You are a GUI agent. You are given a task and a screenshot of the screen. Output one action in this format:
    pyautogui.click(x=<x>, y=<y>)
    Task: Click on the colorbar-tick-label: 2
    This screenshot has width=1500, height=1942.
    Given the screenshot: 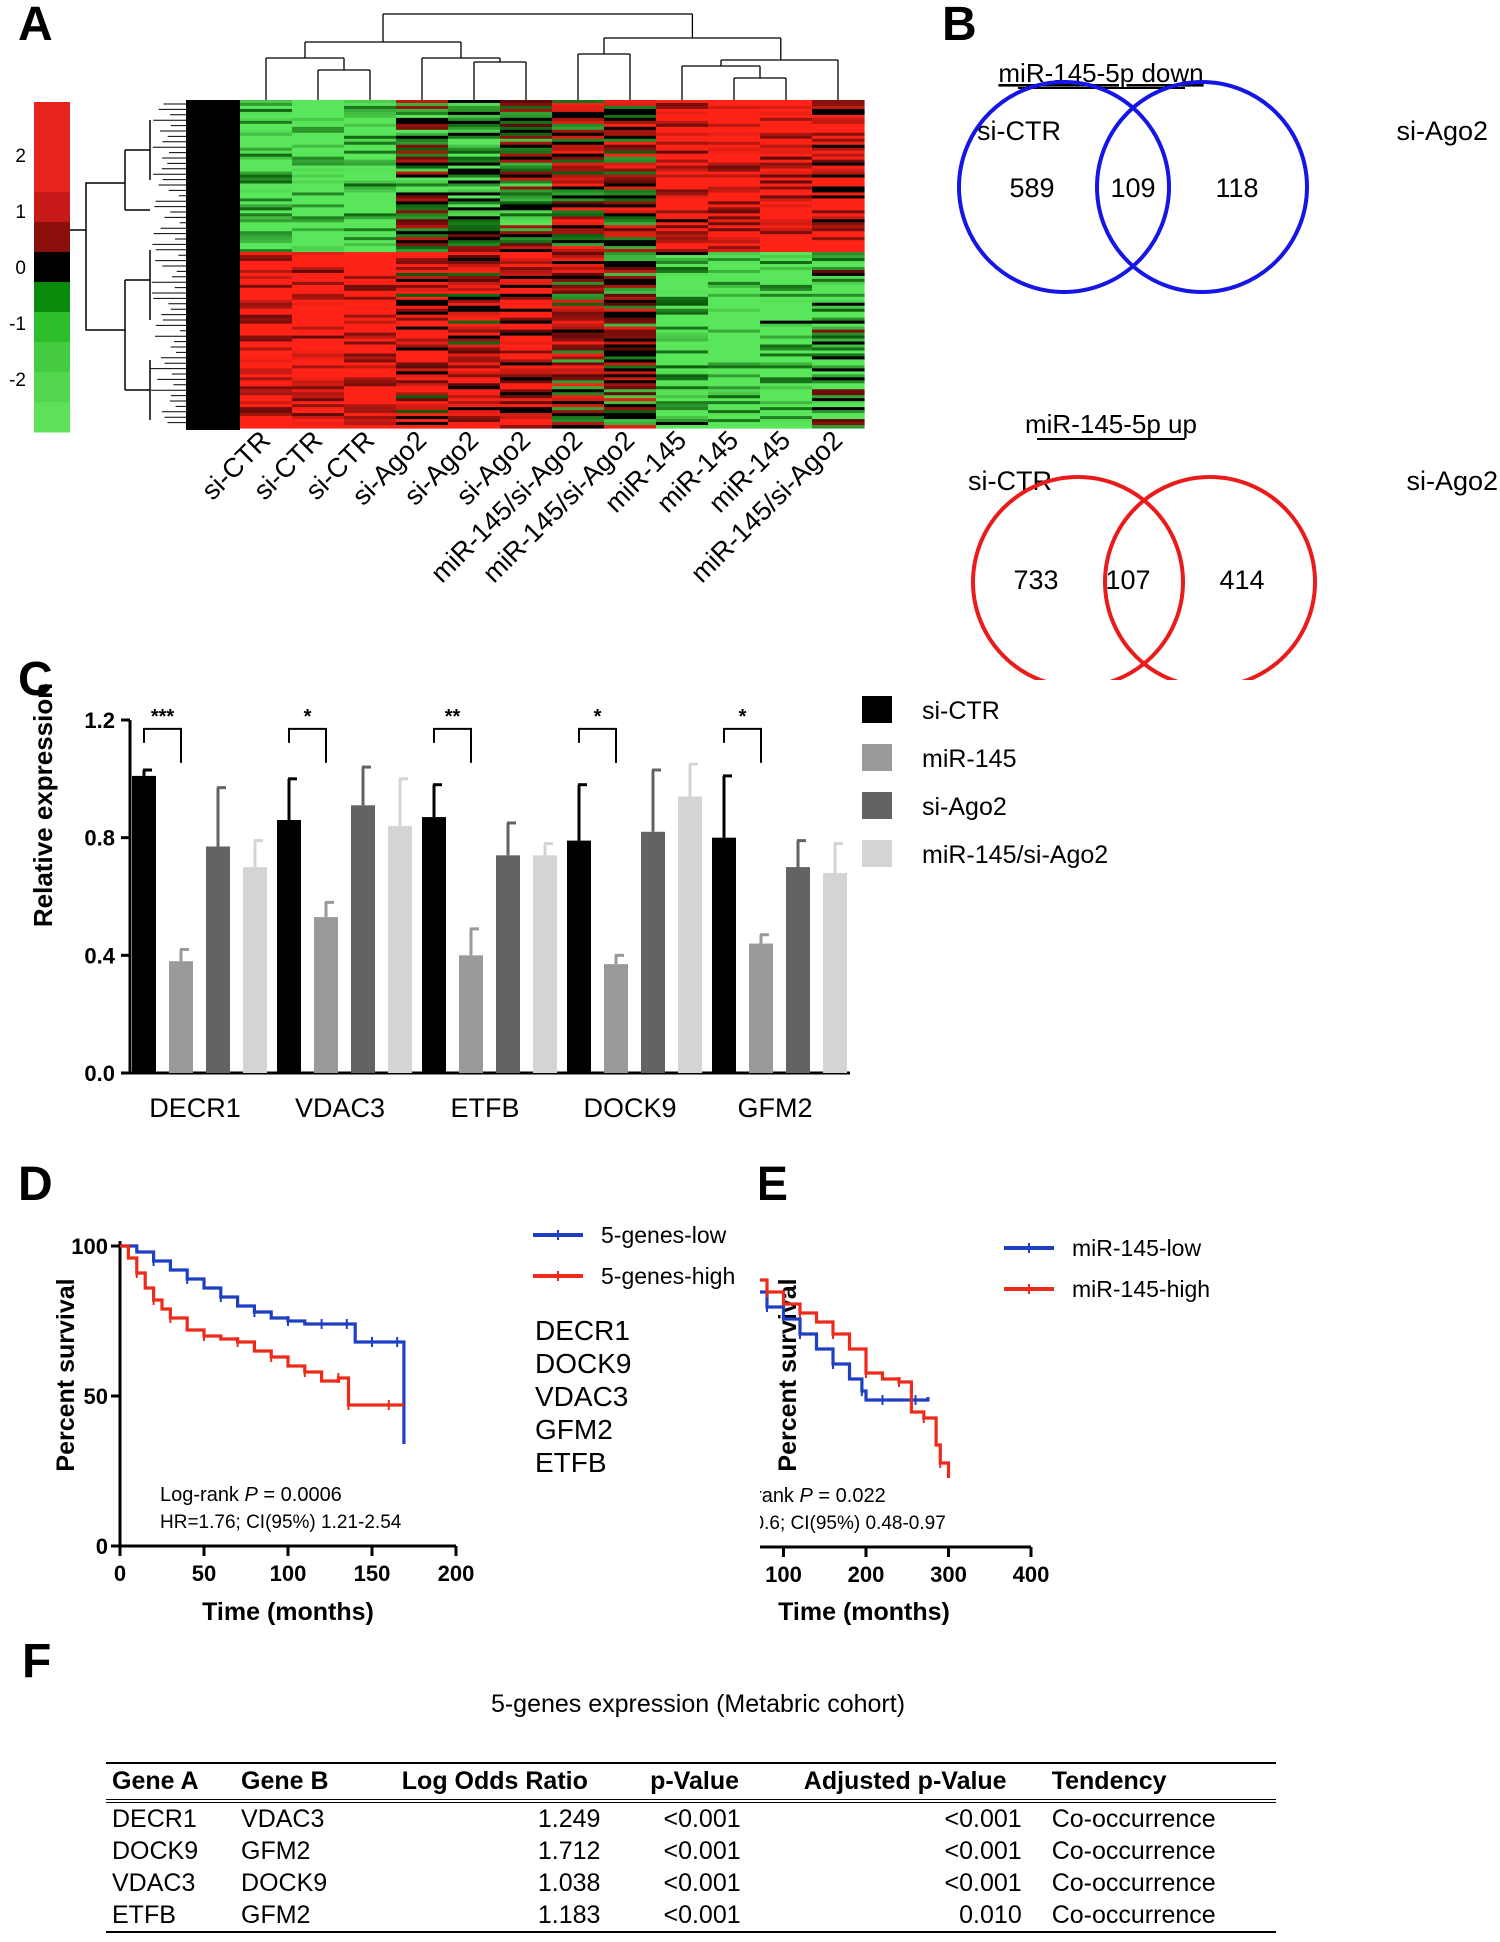 What is the action you would take?
    pyautogui.click(x=20, y=156)
    